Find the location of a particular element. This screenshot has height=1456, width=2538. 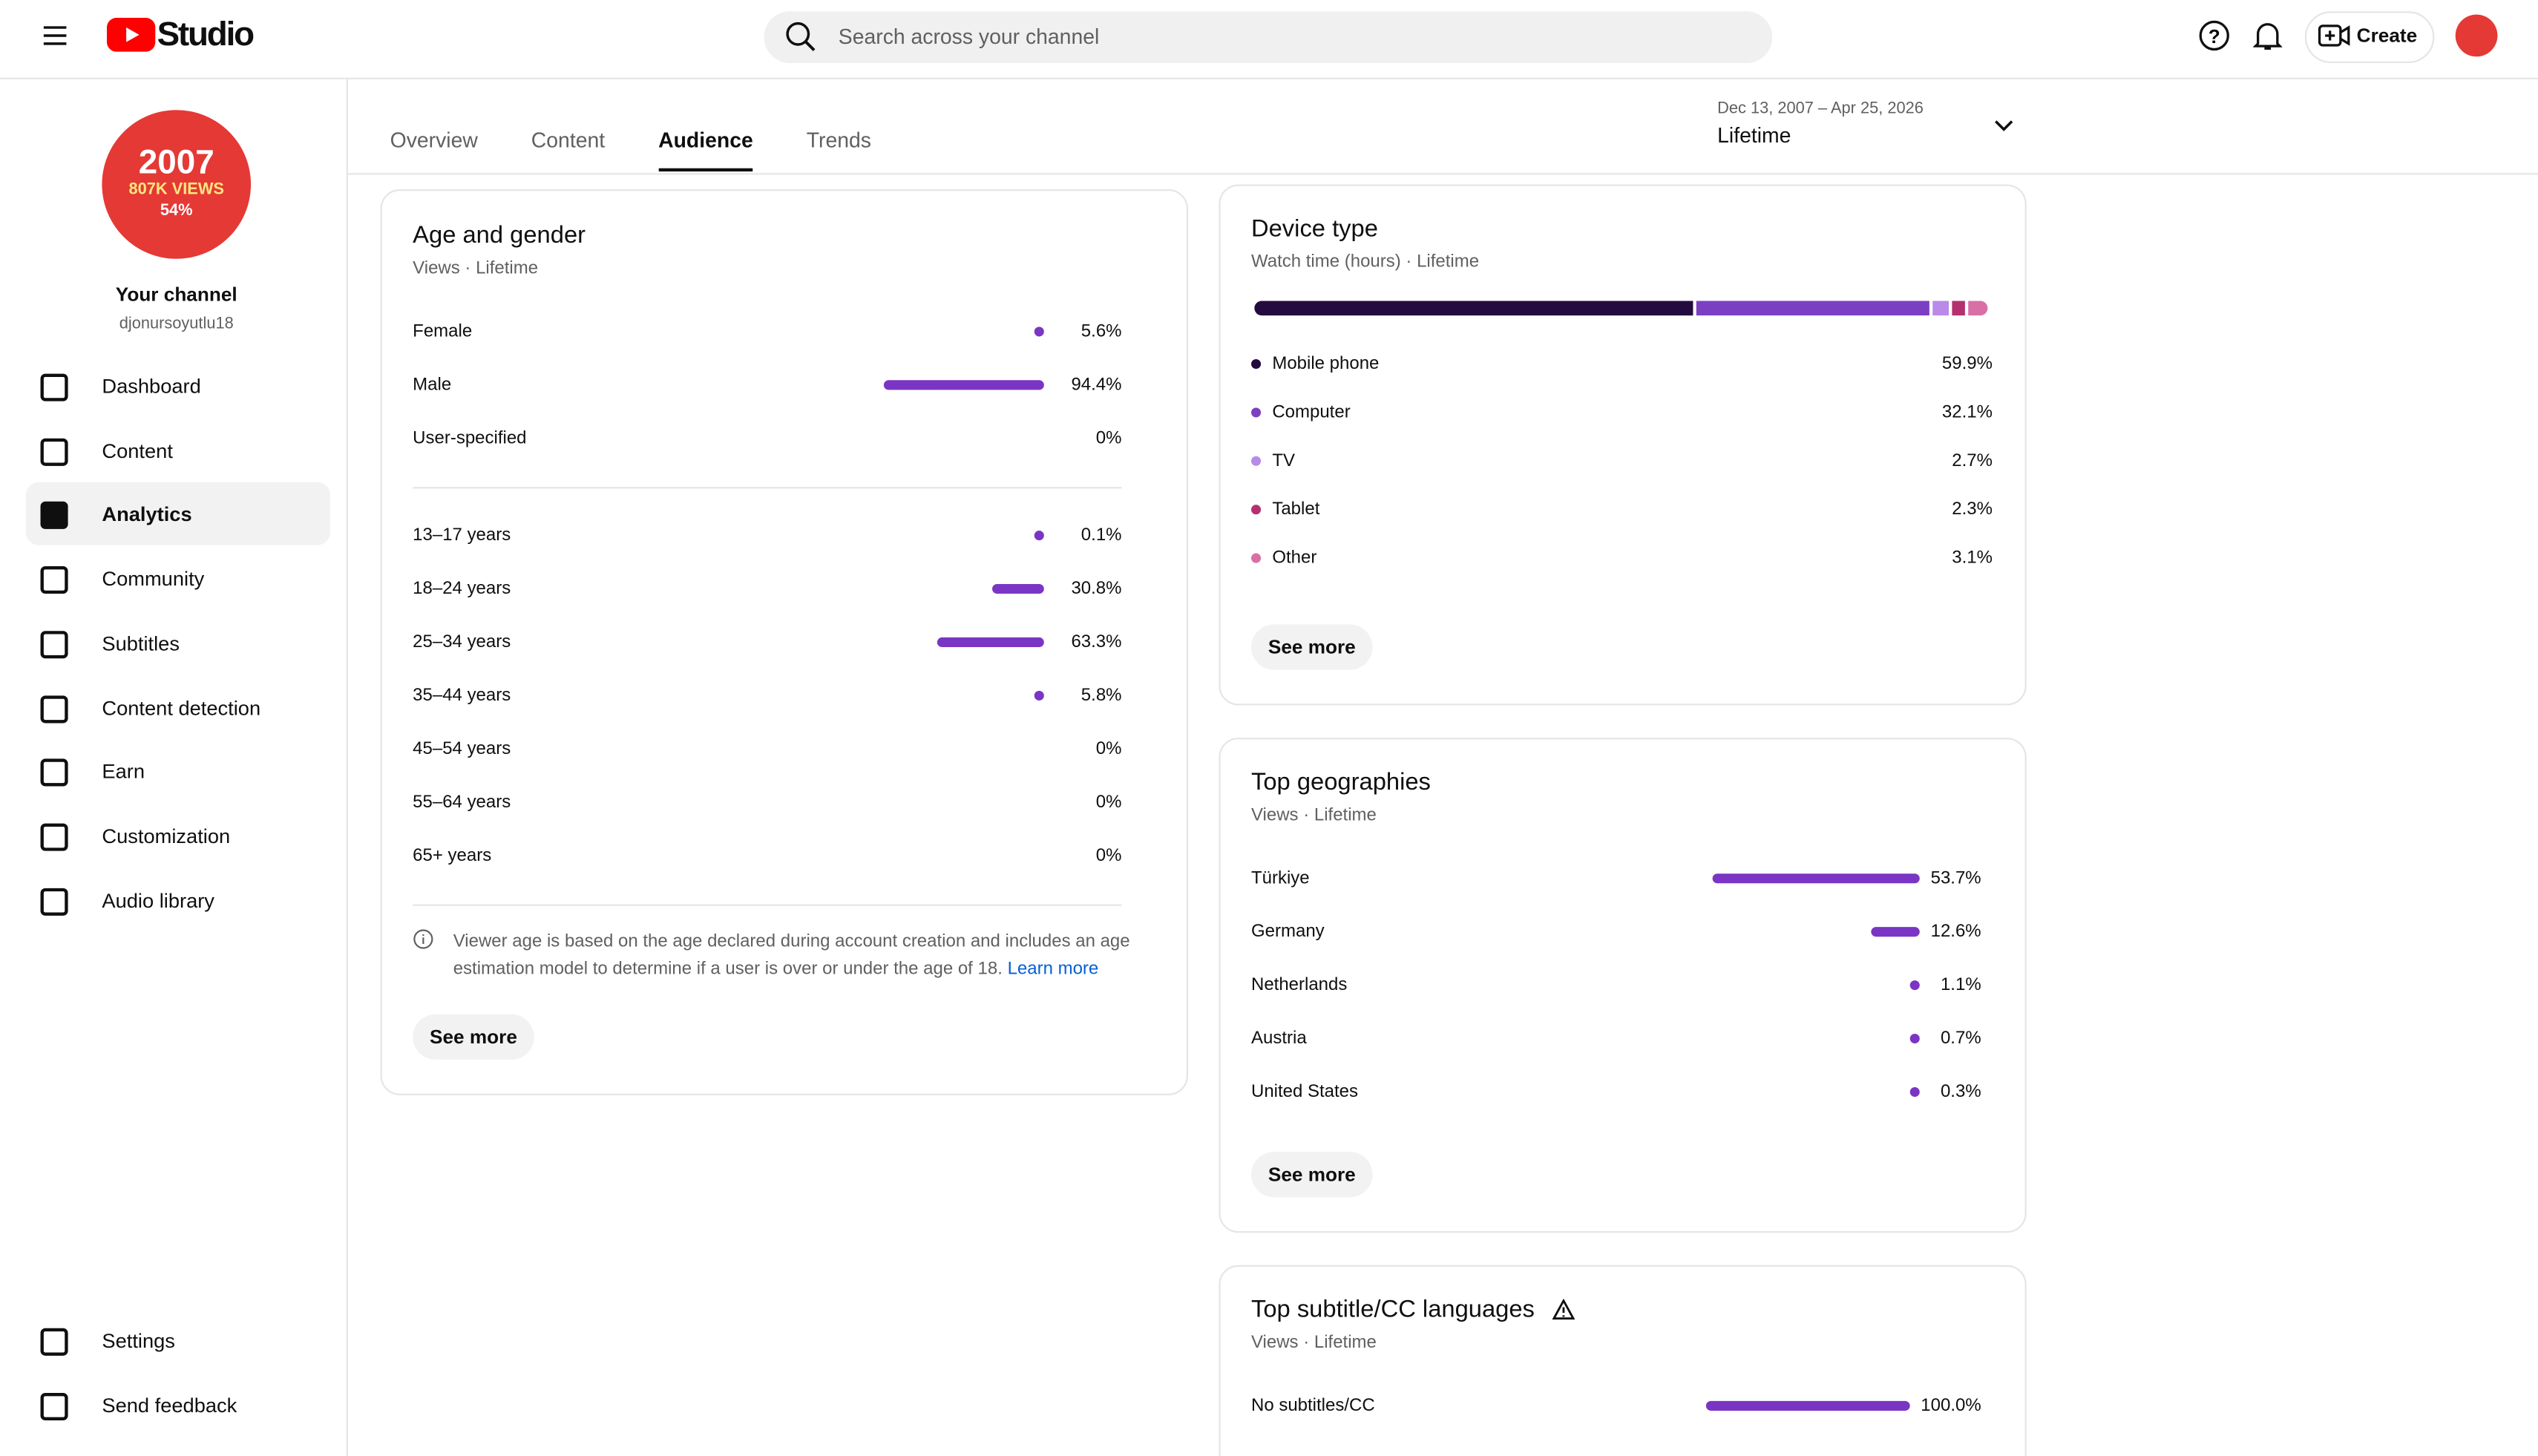

row-value: 1.1% is located at coordinates (1960, 985).